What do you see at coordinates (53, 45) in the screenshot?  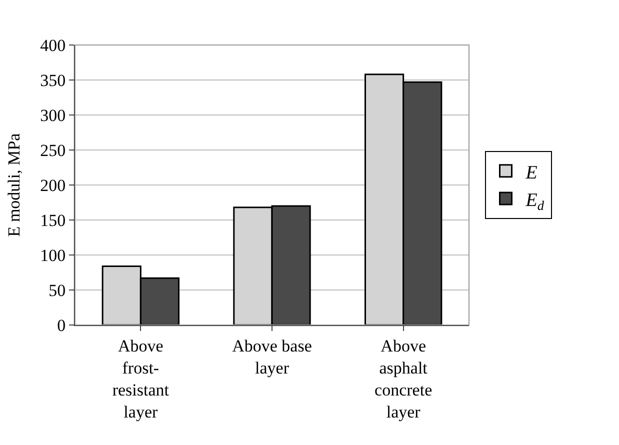 I see `y-tick-label: 400` at bounding box center [53, 45].